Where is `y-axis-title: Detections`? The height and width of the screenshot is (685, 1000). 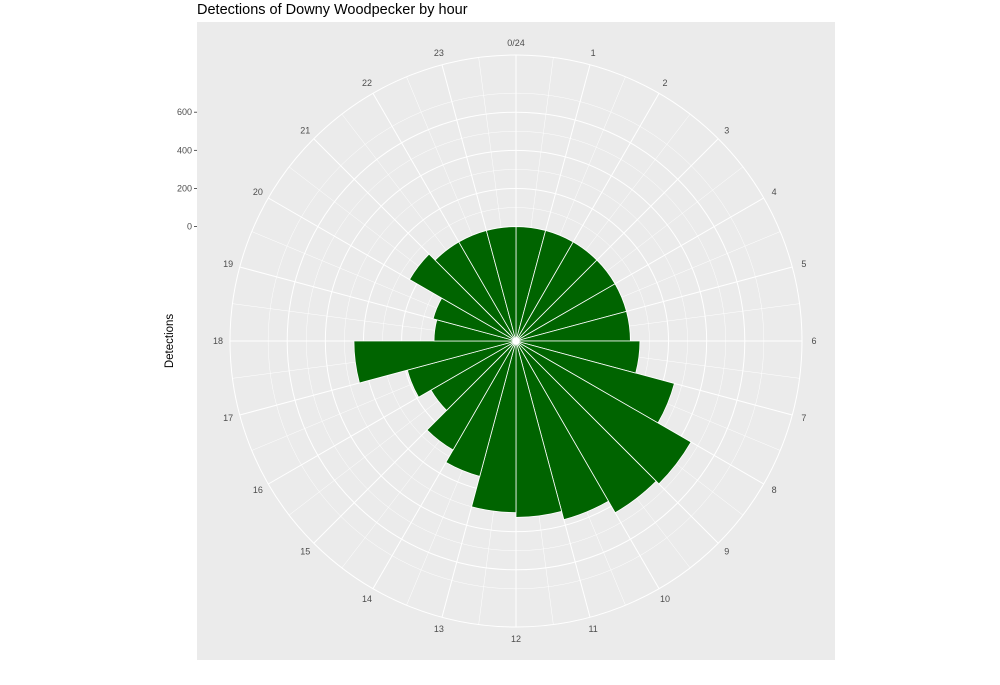 y-axis-title: Detections is located at coordinates (170, 341).